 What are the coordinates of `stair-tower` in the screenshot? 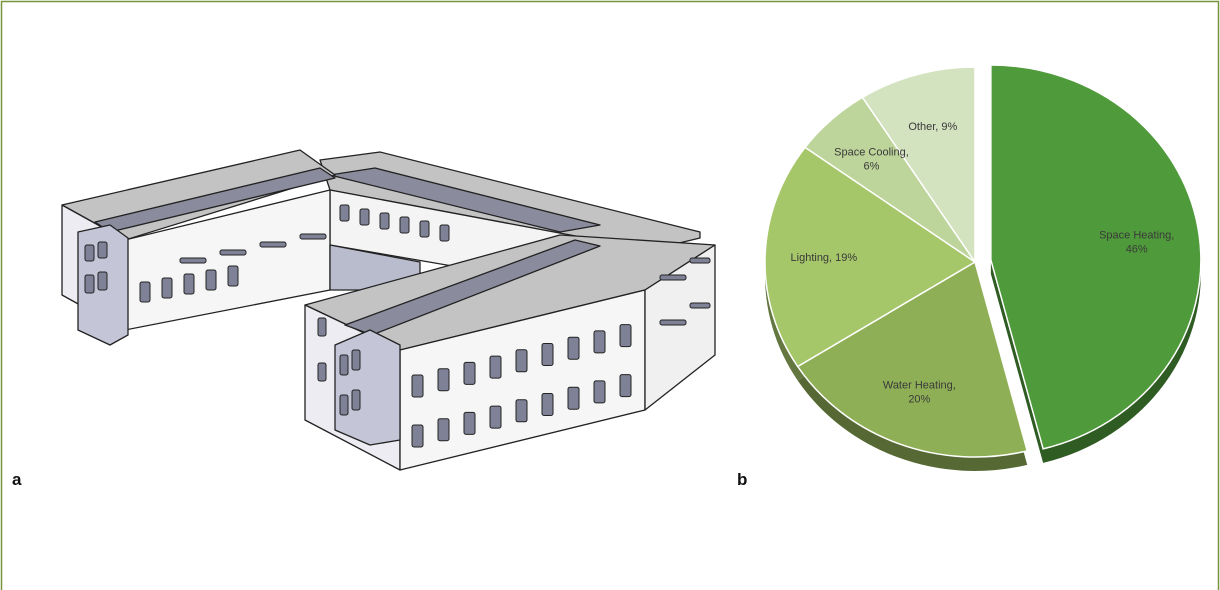 It's located at (367, 387).